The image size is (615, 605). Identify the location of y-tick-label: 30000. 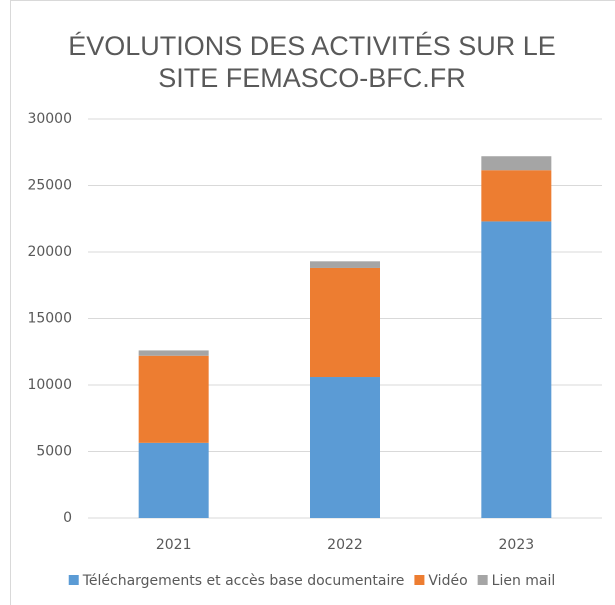
(49, 119).